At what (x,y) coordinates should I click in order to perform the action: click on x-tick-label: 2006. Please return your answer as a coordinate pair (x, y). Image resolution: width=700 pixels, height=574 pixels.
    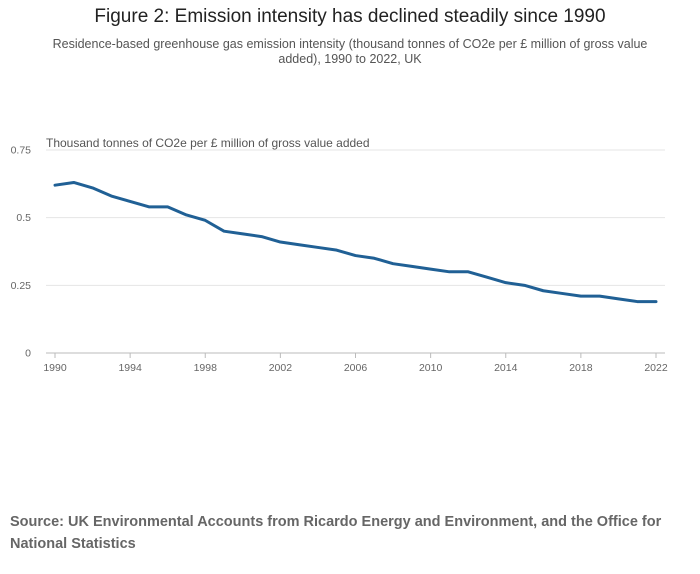
    Looking at the image, I should click on (356, 368).